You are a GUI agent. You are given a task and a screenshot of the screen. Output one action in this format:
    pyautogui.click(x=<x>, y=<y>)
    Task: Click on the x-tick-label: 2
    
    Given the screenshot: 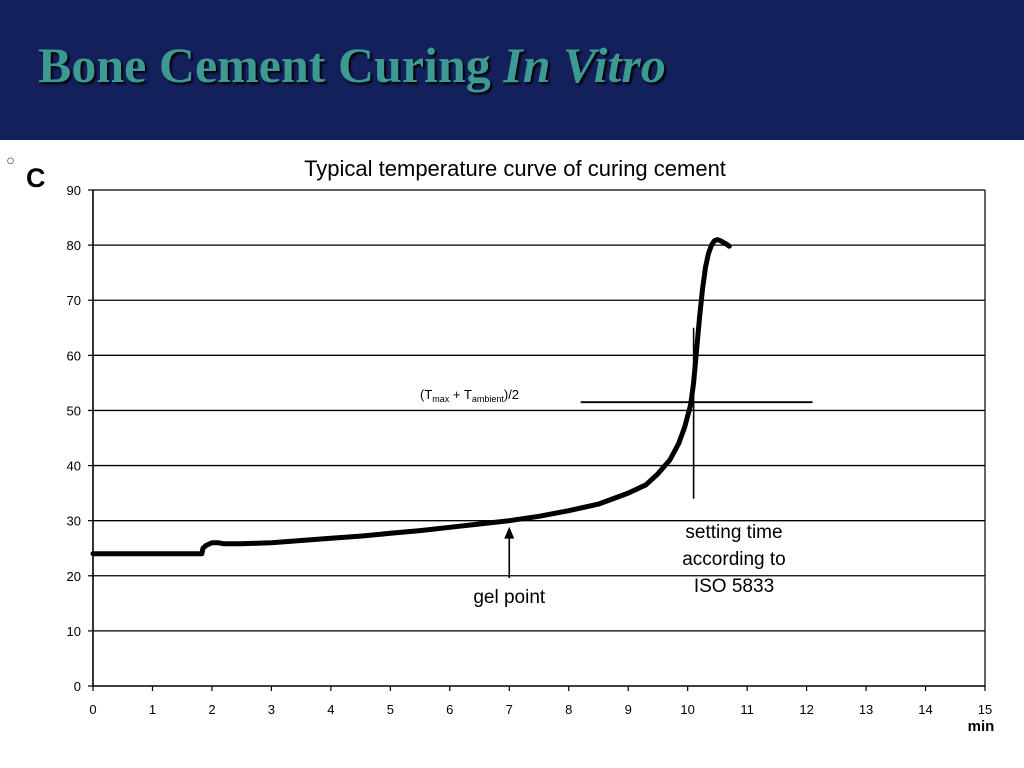 What is the action you would take?
    pyautogui.click(x=211, y=709)
    